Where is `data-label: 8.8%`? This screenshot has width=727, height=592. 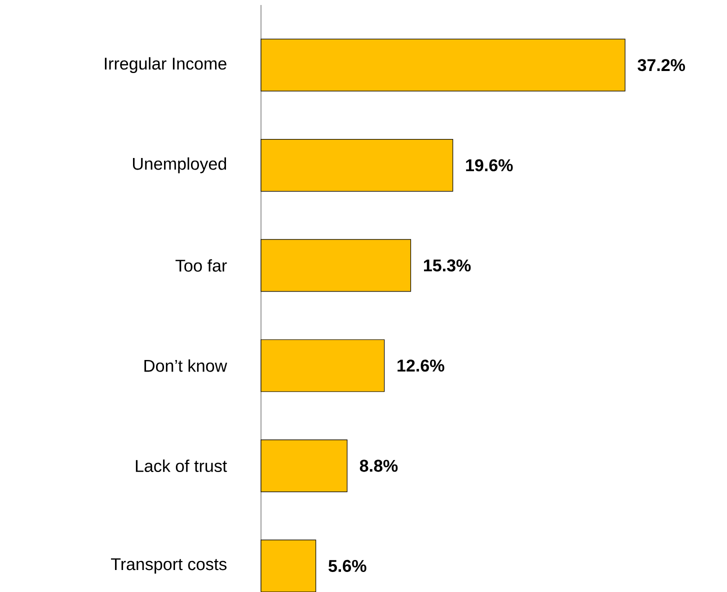 data-label: 8.8% is located at coordinates (379, 466).